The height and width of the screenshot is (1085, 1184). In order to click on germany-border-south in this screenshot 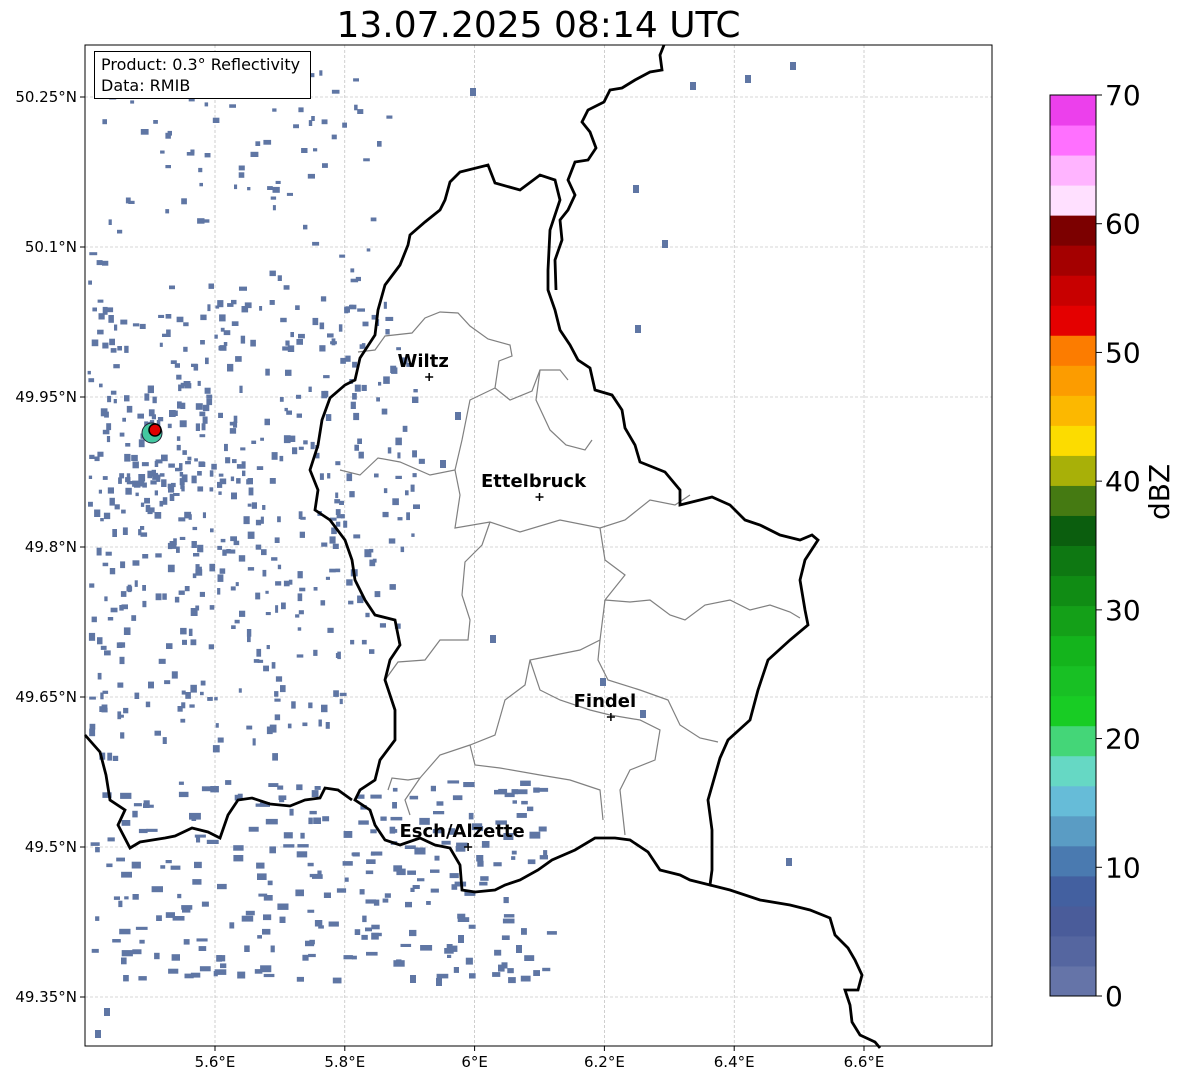, I will do `click(795, 966)`.